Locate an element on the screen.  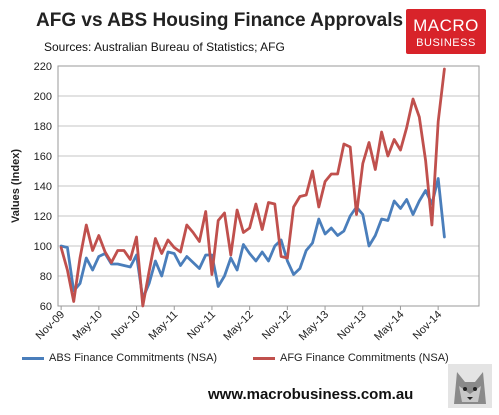
y-tick-label: 160 is located at coordinates (43, 157).